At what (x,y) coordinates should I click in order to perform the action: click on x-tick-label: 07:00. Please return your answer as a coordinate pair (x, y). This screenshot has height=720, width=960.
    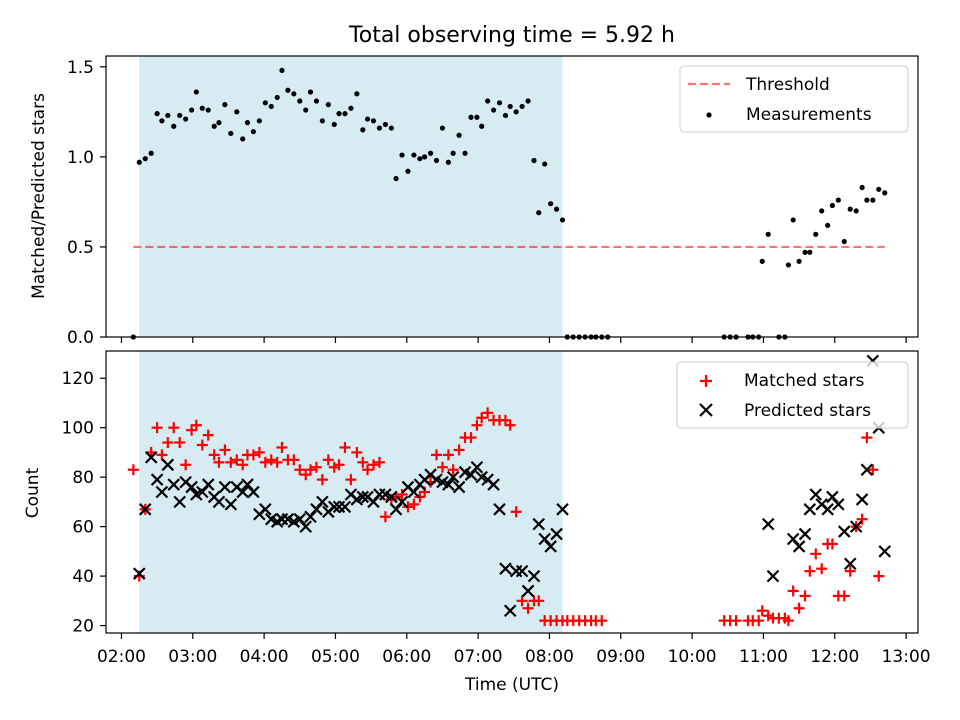
    Looking at the image, I should click on (478, 657).